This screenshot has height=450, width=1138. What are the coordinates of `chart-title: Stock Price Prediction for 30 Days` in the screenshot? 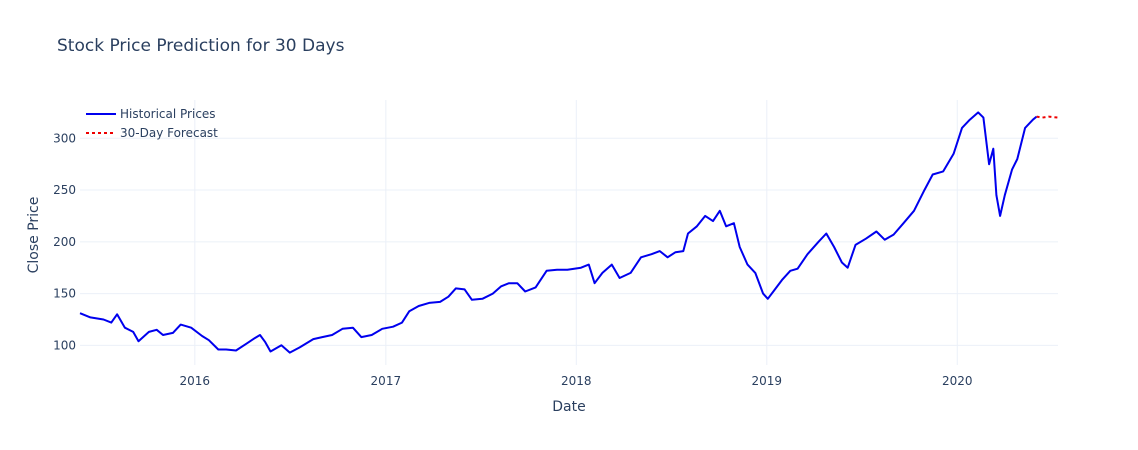 It's located at (201, 46).